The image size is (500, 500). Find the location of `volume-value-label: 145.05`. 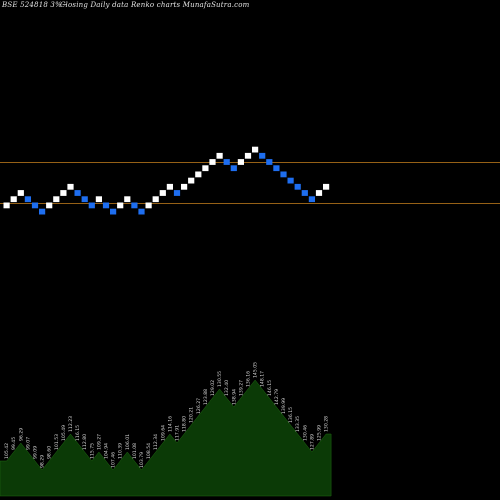

volume-value-label: 145.05 is located at coordinates (256, 370).